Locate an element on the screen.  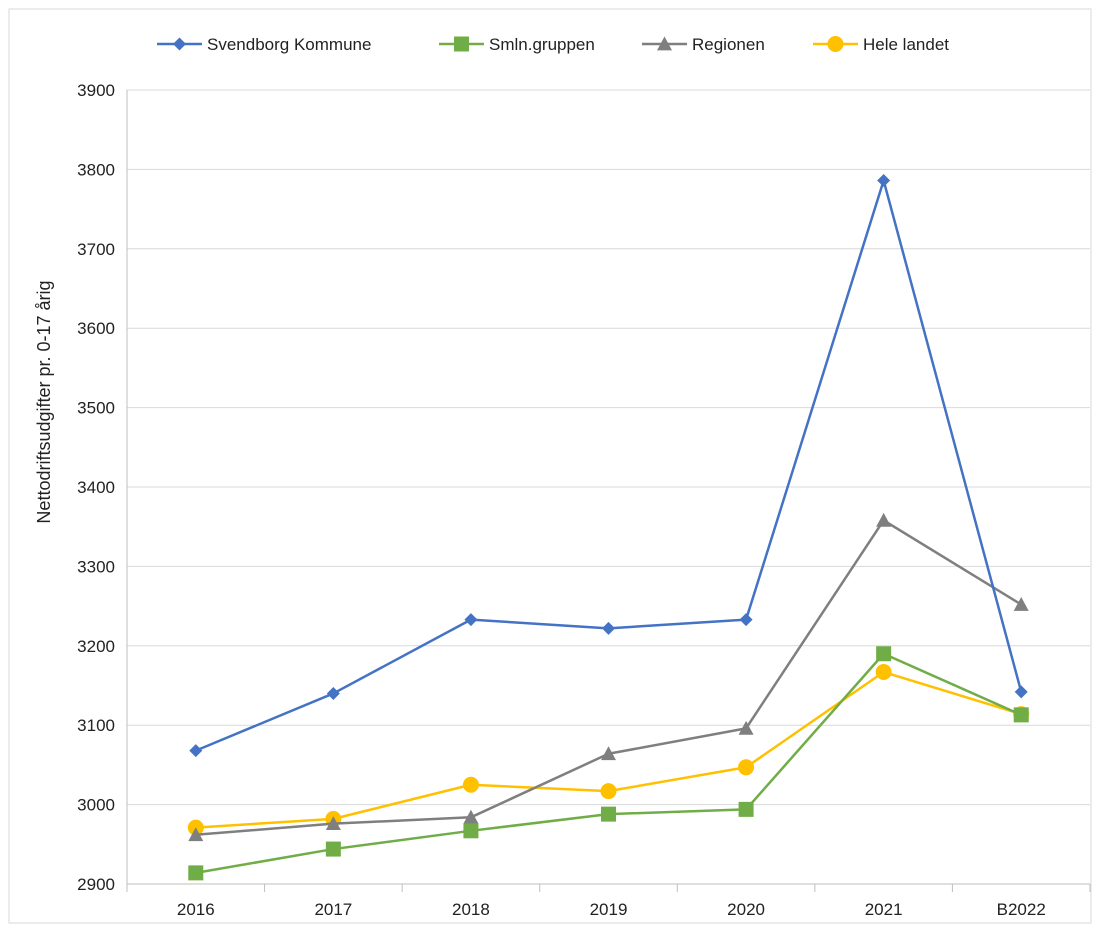
legend-item-svendborg-kommune: Svendborg Kommune is located at coordinates (264, 44).